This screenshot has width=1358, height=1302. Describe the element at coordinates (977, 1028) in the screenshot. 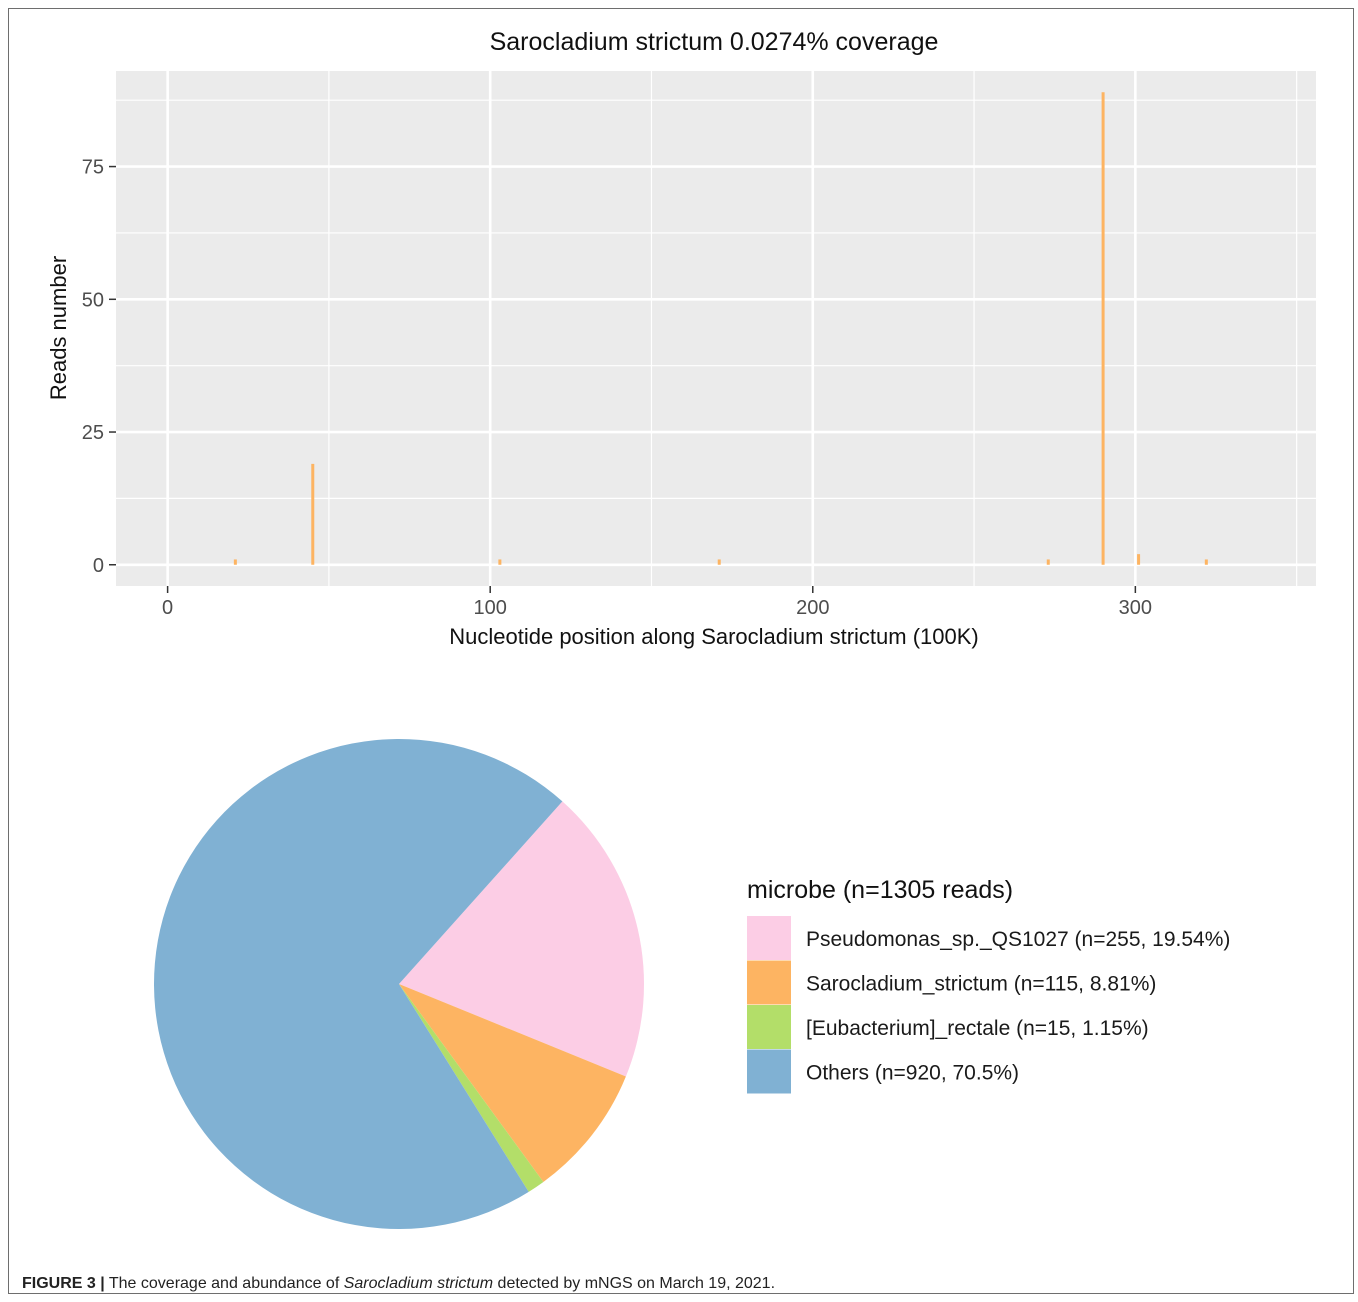

I see `legend-label: [Eubacterium]_rectale (n=15, 1.15%)` at that location.